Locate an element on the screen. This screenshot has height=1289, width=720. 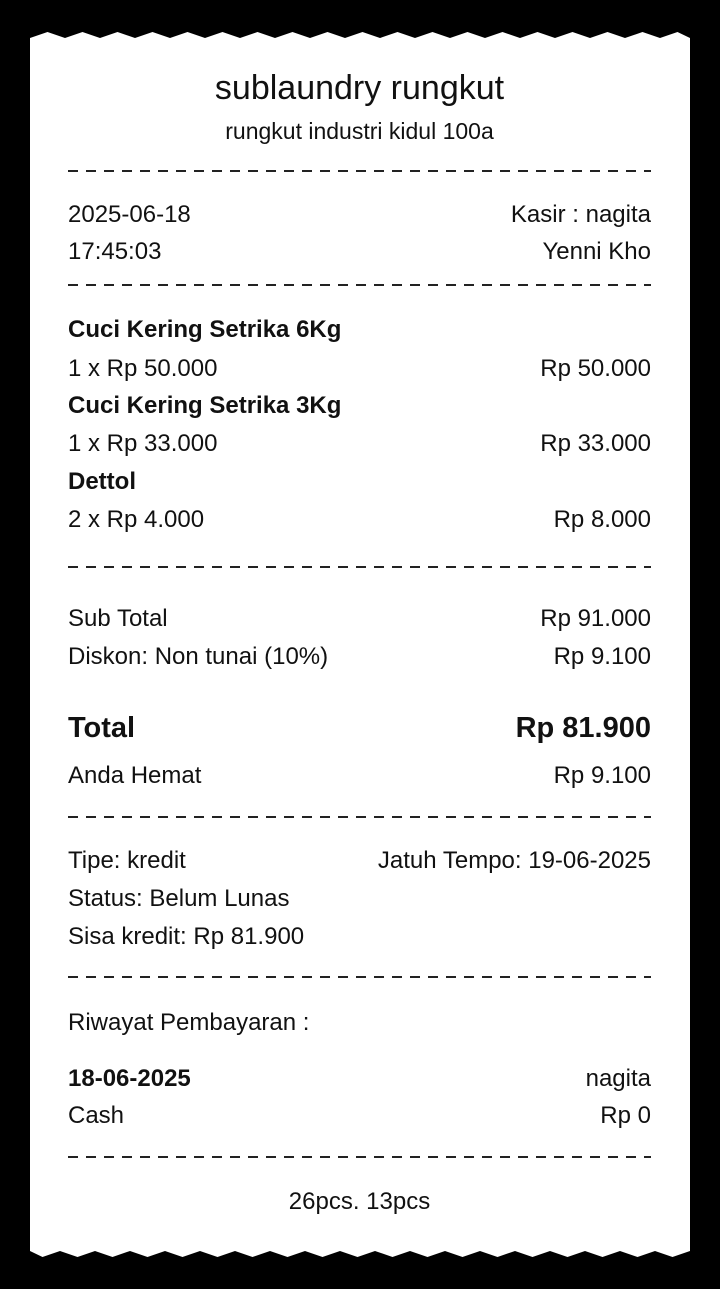
item-total: Rp 8.000 is located at coordinates (602, 519).